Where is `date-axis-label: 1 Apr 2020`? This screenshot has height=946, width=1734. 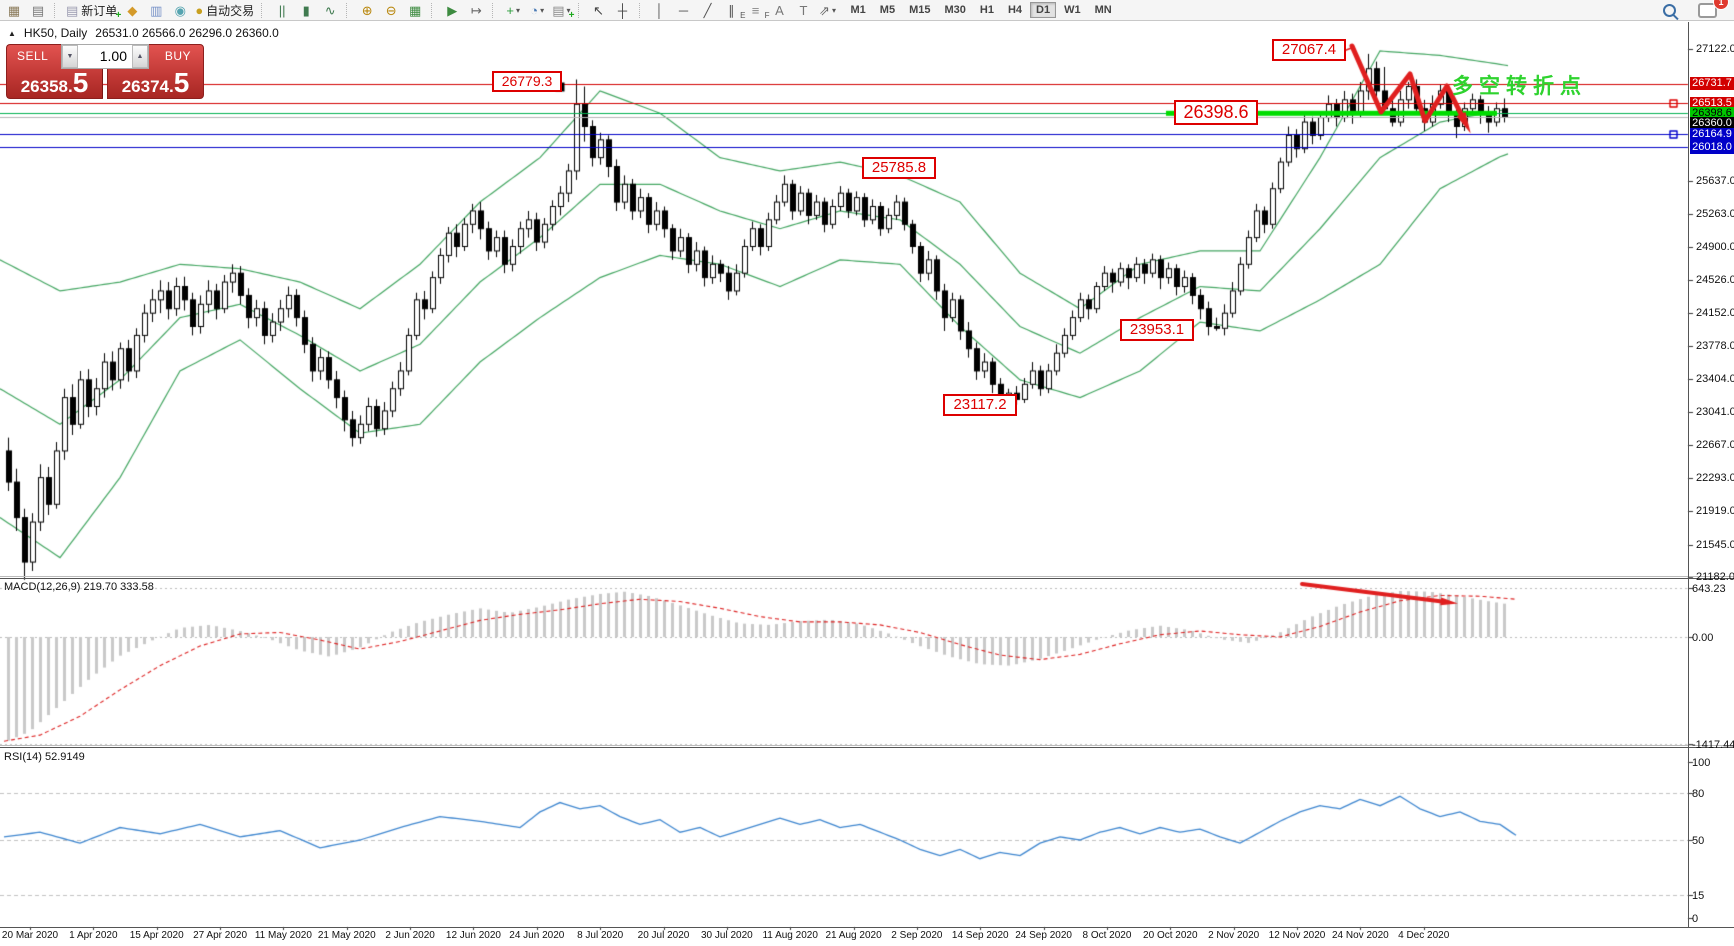 date-axis-label: 1 Apr 2020 is located at coordinates (93, 935).